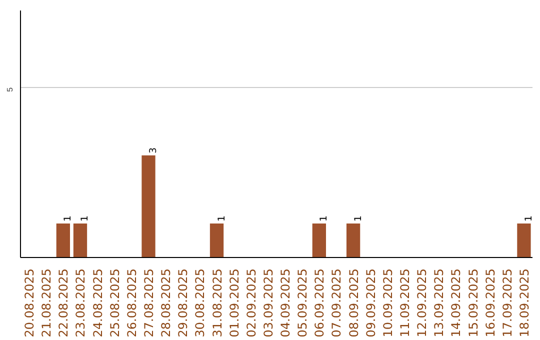 This screenshot has height=340, width=540. Describe the element at coordinates (405, 303) in the screenshot. I see `x-tick-label: 11.09.2025` at that location.